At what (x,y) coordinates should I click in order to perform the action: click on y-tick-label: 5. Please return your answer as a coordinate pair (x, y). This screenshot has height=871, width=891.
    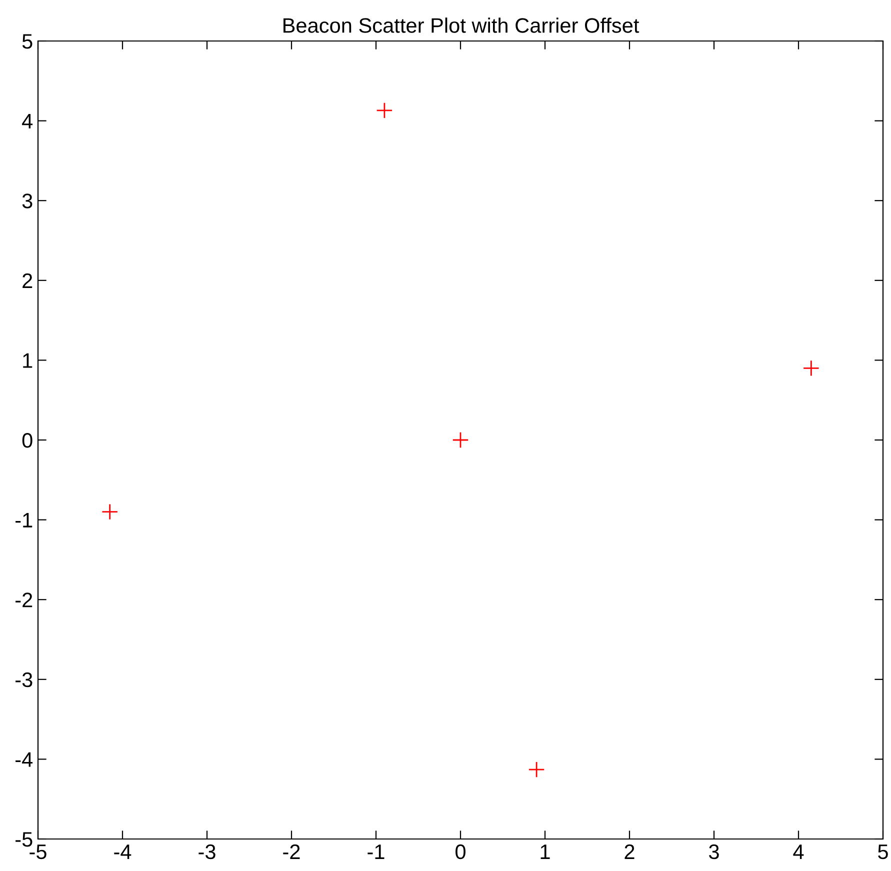
    Looking at the image, I should click on (27, 41).